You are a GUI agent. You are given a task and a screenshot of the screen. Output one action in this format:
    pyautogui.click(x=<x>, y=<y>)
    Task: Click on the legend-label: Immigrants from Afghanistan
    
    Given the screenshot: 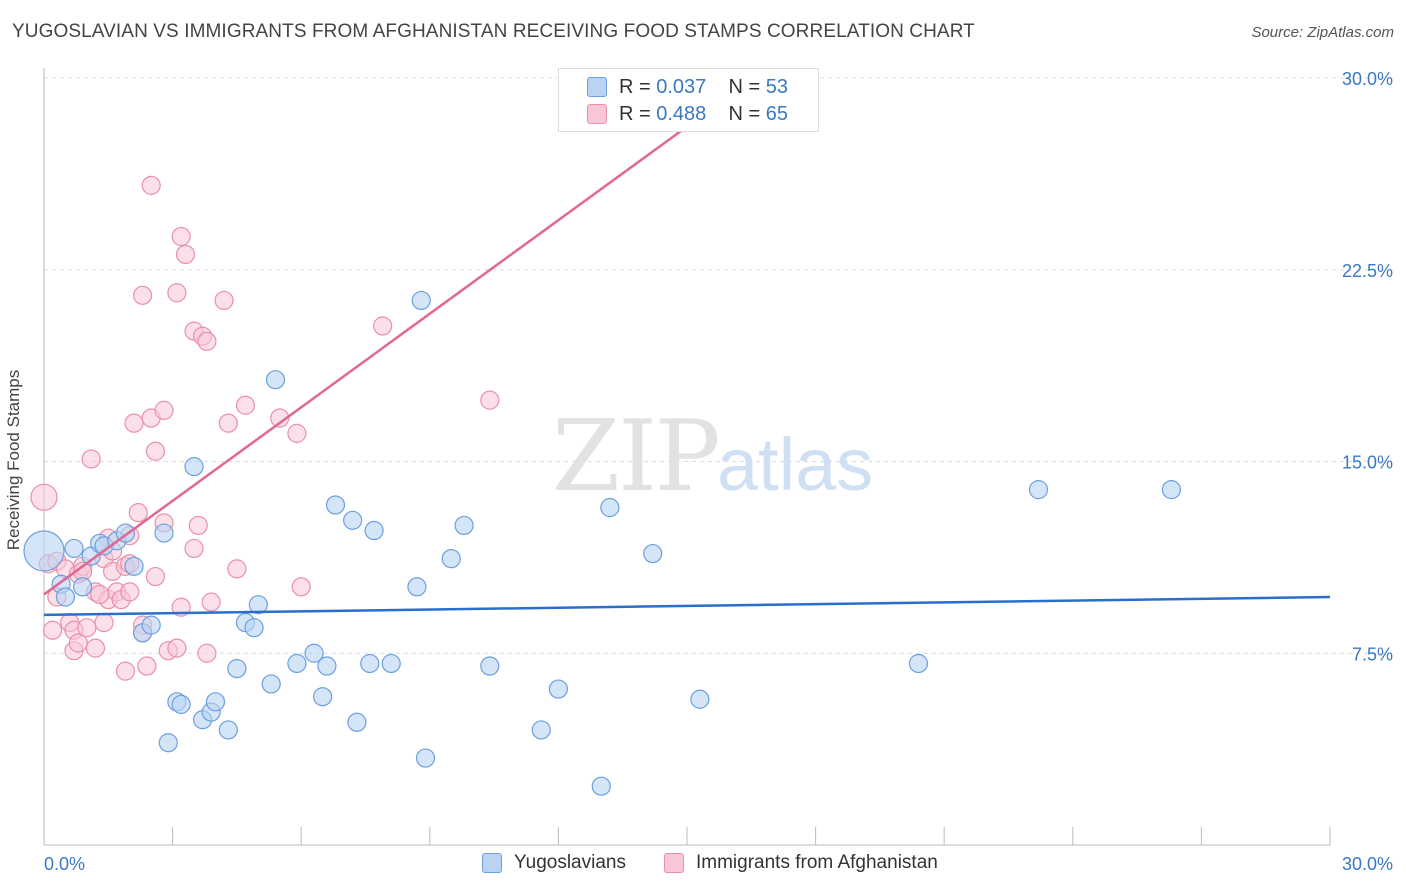 What is the action you would take?
    pyautogui.click(x=817, y=862)
    